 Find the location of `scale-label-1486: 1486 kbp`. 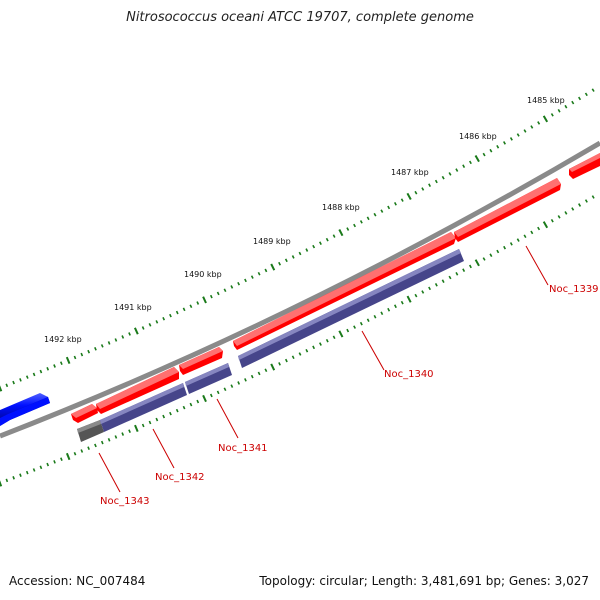

scale-label-1486: 1486 kbp is located at coordinates (478, 136).